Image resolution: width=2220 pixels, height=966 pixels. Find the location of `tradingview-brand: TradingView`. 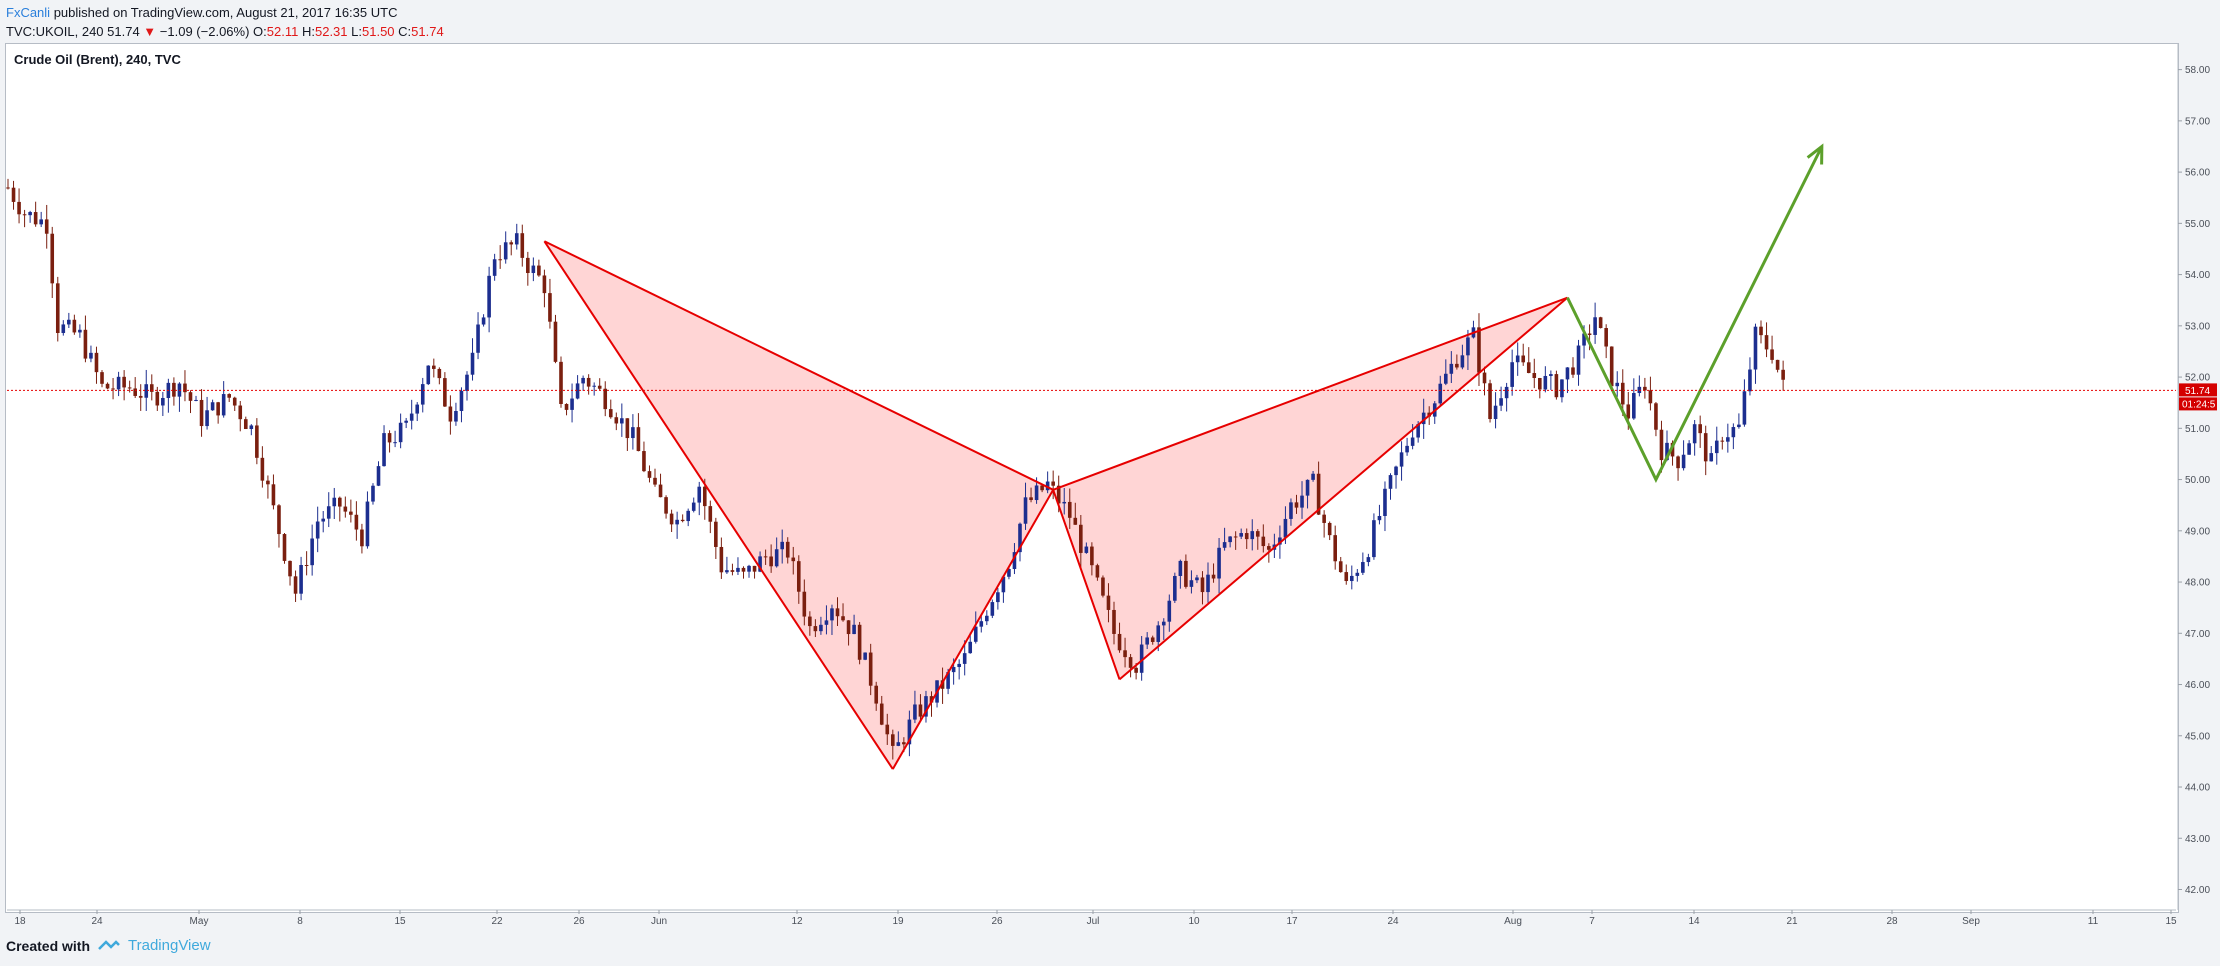

tradingview-brand: TradingView is located at coordinates (169, 945).